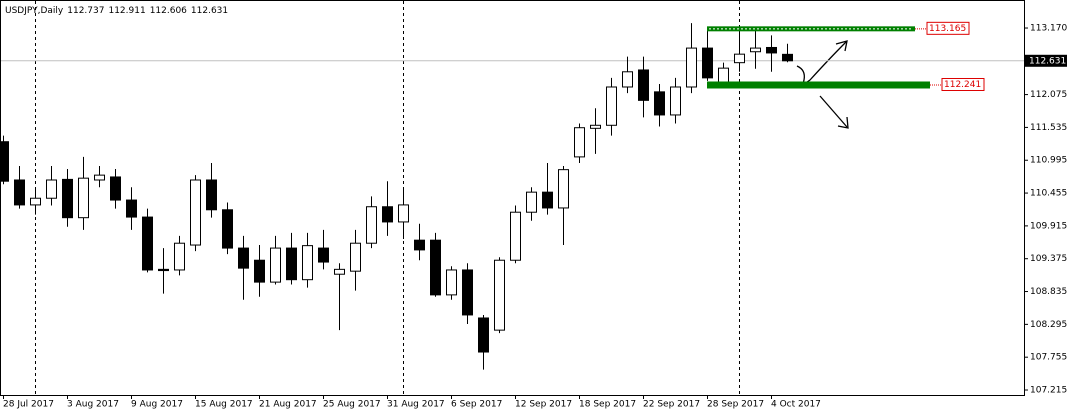 This screenshot has width=1067, height=414. I want to click on y-tick-label: 107.755, so click(1048, 358).